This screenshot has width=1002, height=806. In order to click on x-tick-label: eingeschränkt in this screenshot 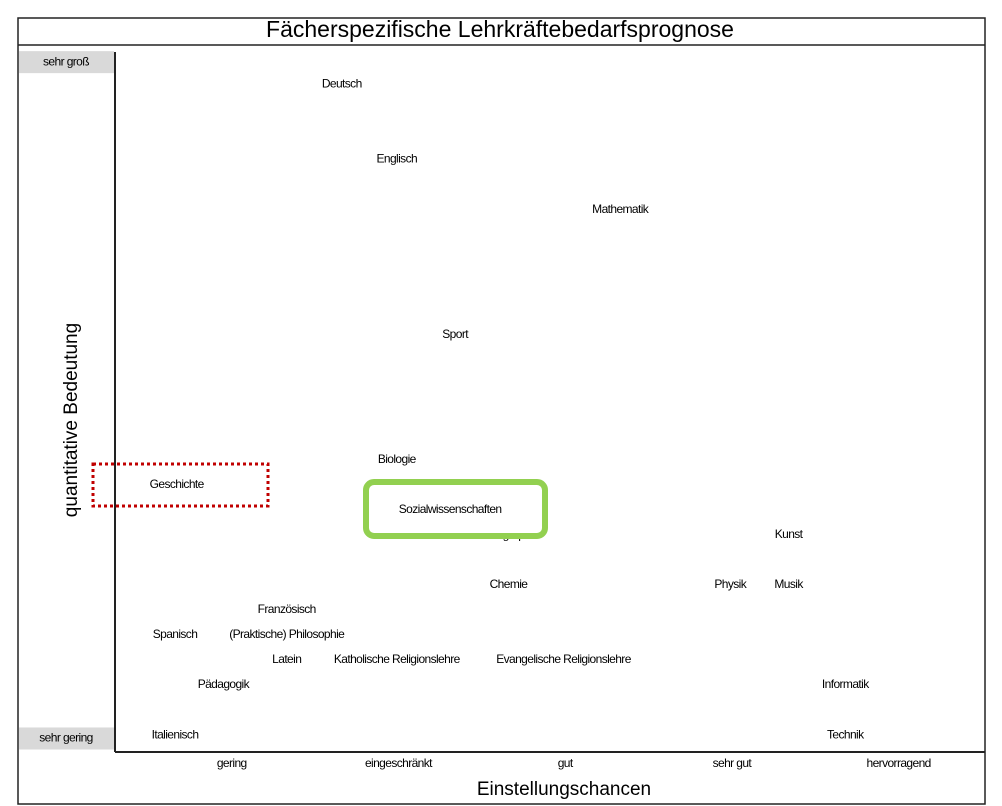, I will do `click(399, 763)`.